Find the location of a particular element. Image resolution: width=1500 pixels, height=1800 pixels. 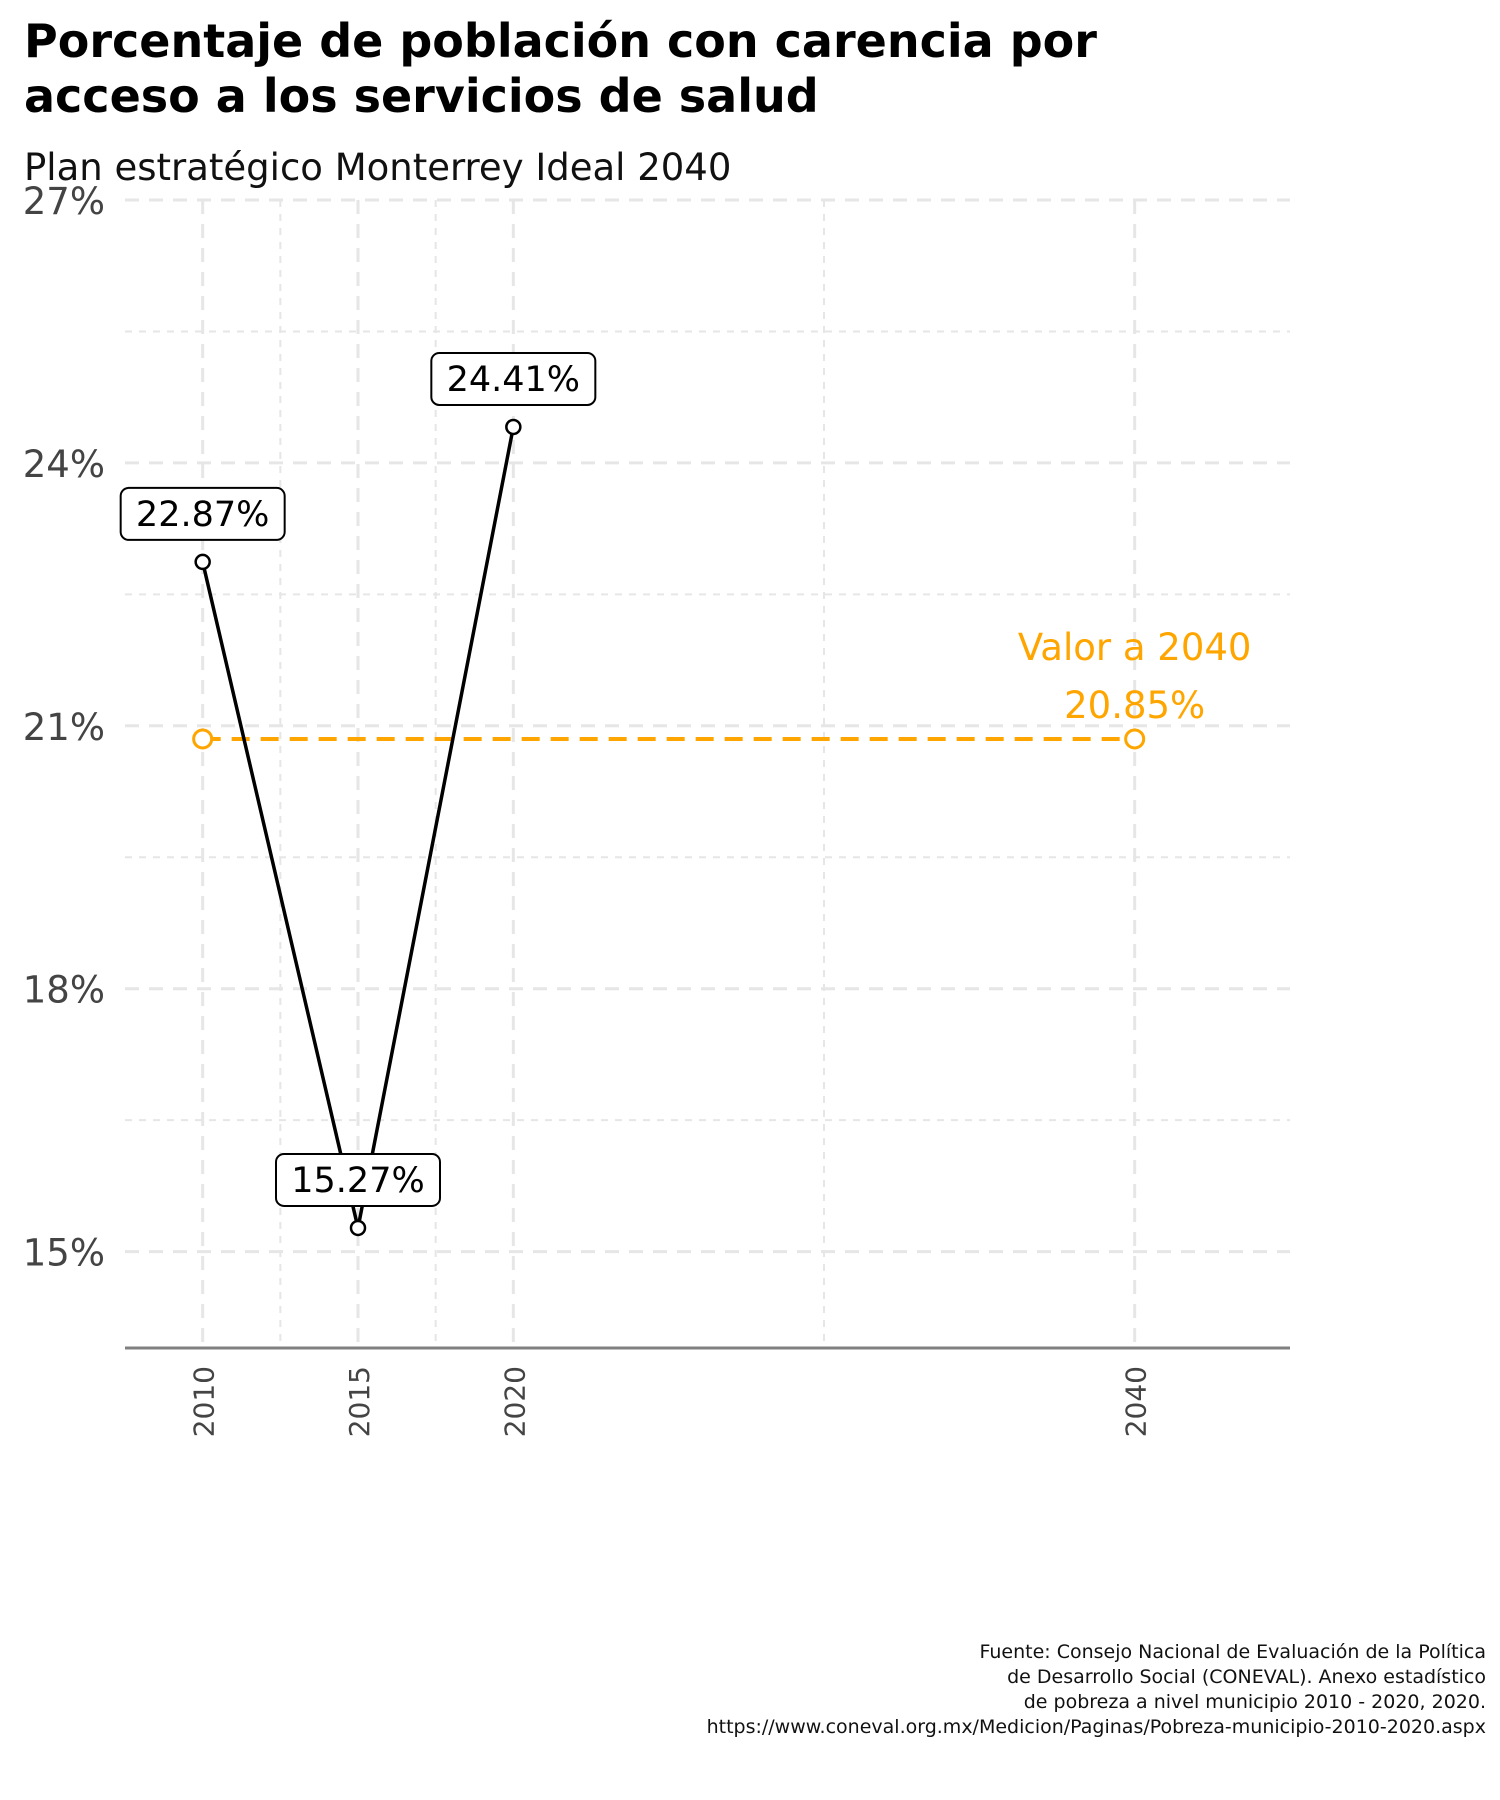

y-tick-label: 24% is located at coordinates (64, 464).